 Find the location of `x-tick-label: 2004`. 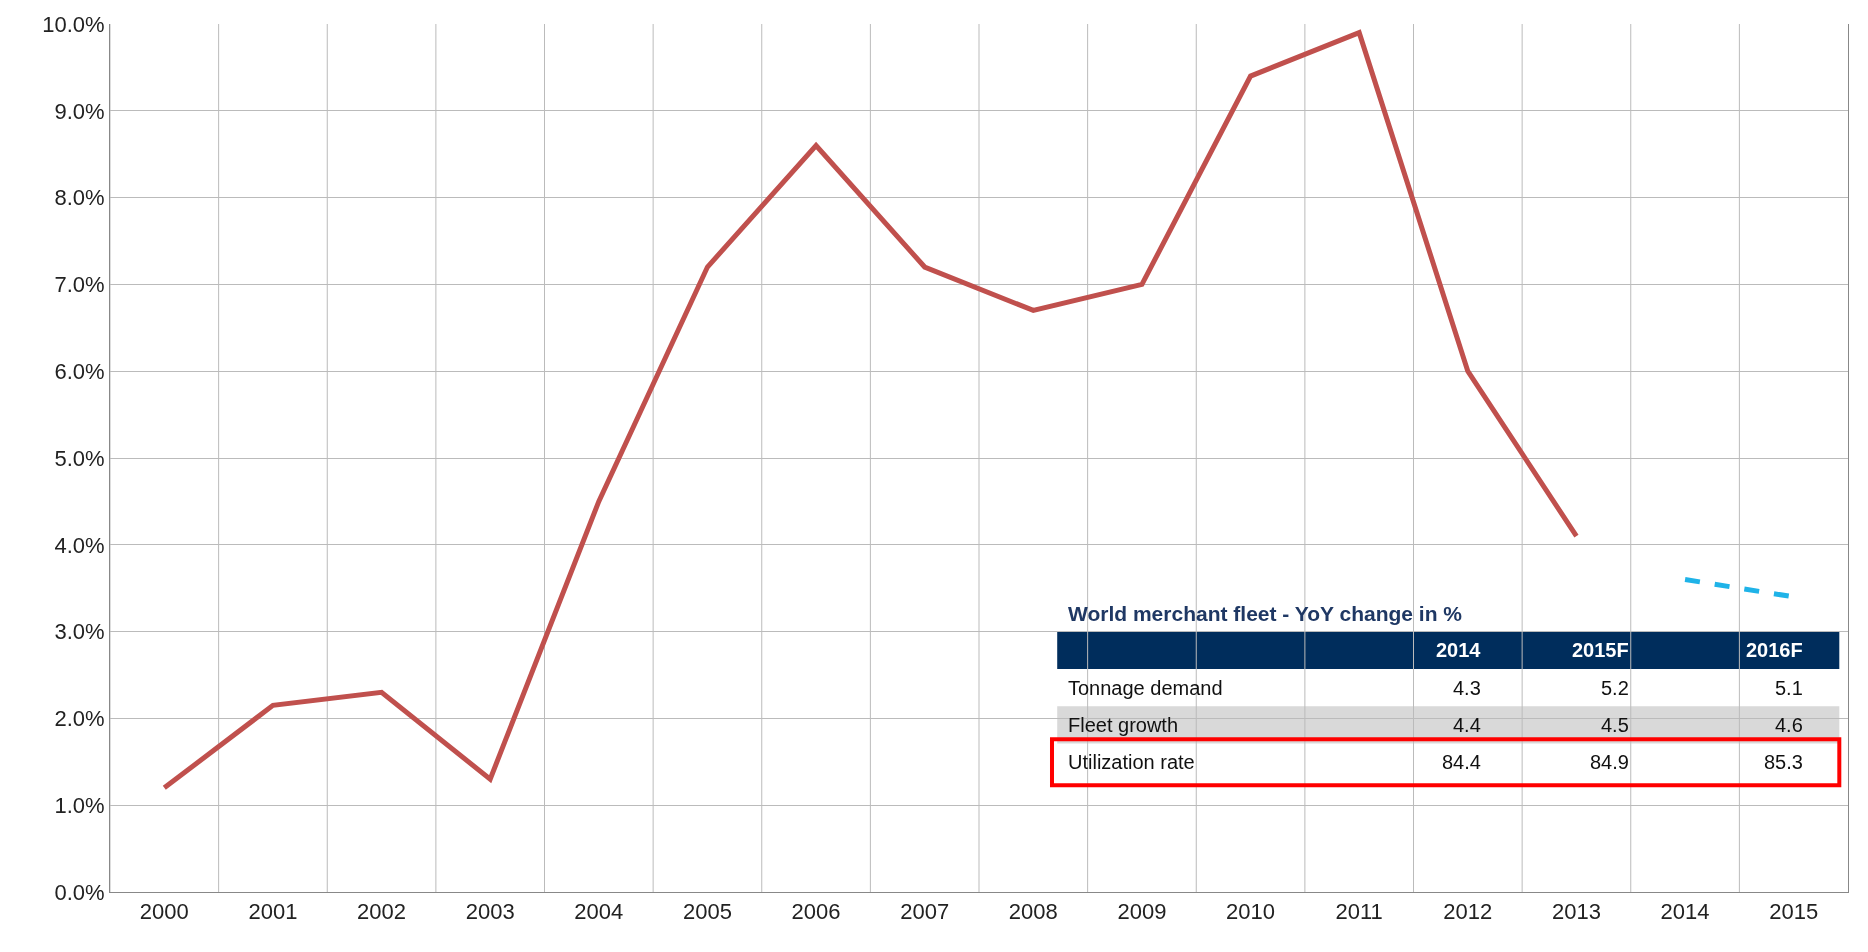

x-tick-label: 2004 is located at coordinates (599, 912).